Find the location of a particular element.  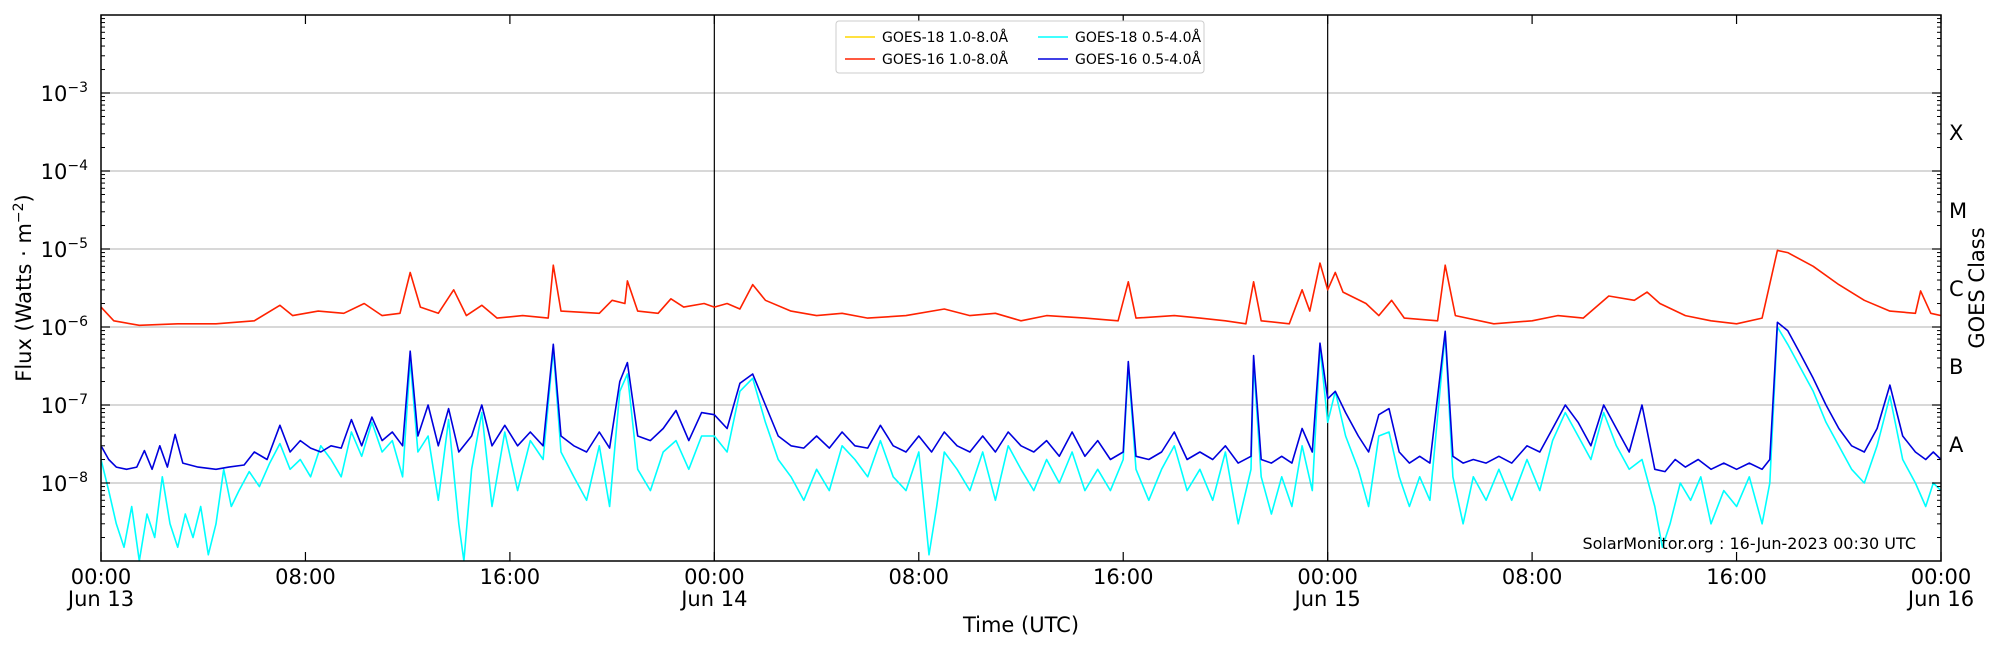

x-axis-label: Time (UTC) is located at coordinates (1020, 625).